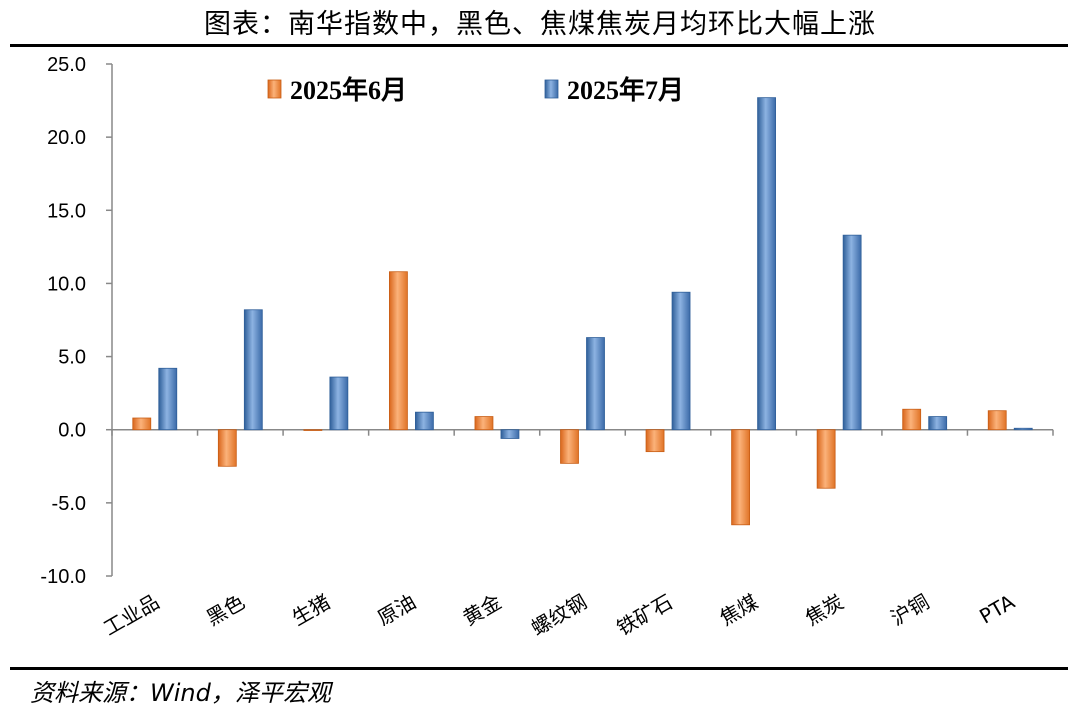 The width and height of the screenshot is (1080, 713). Describe the element at coordinates (475, 90) in the screenshot. I see `legend: 2025年6月 2025年7月` at that location.